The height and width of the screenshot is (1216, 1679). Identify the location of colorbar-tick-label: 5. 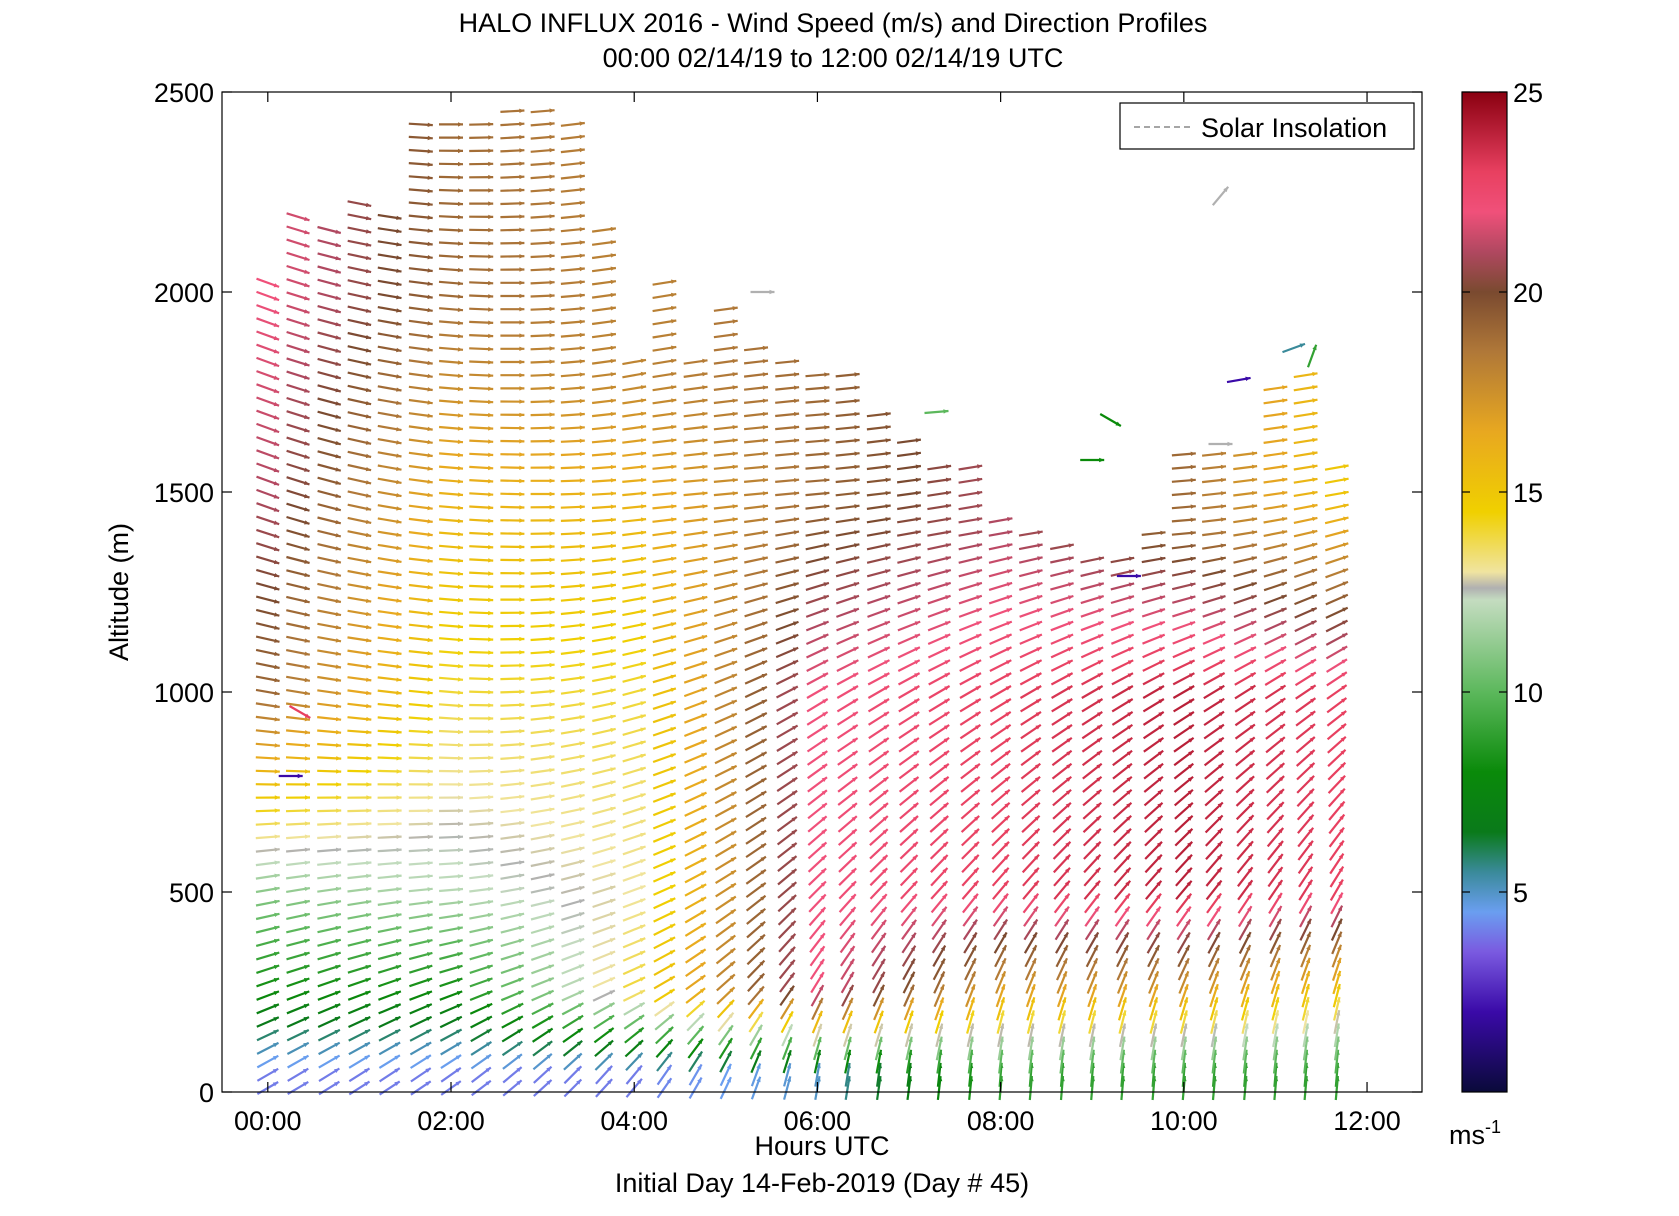
(1520, 893).